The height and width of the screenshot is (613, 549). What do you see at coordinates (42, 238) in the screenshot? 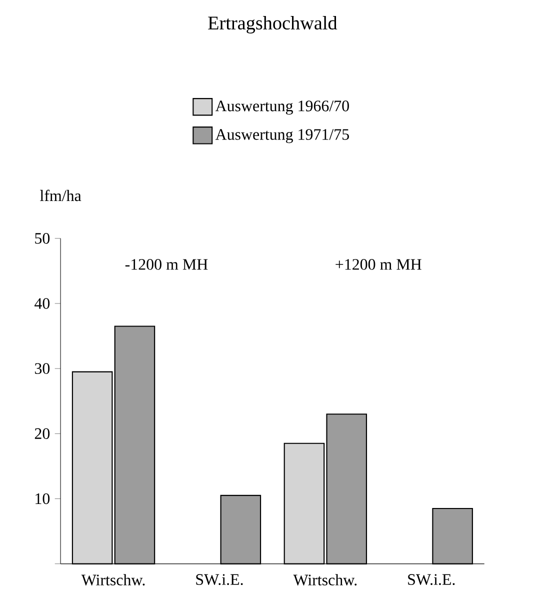
I see `y-tick-label: 50` at bounding box center [42, 238].